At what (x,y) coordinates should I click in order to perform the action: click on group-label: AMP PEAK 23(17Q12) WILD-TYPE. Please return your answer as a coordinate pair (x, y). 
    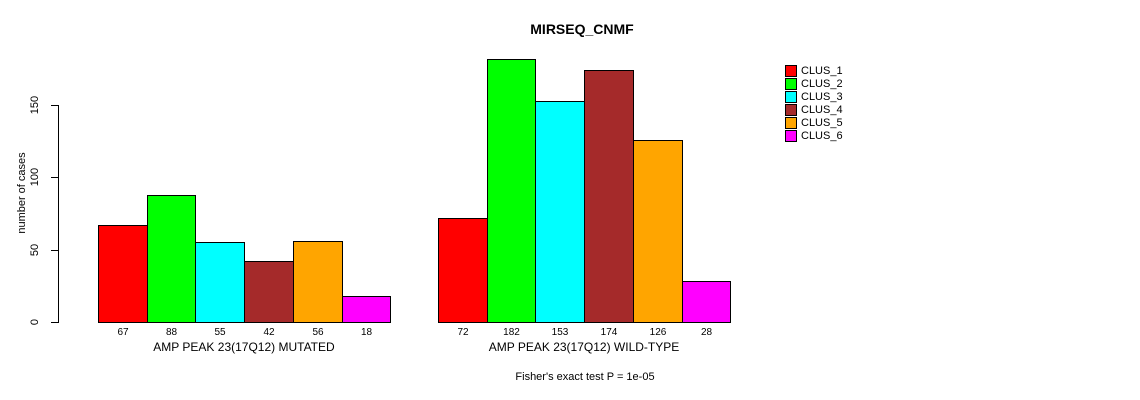
    Looking at the image, I should click on (584, 347).